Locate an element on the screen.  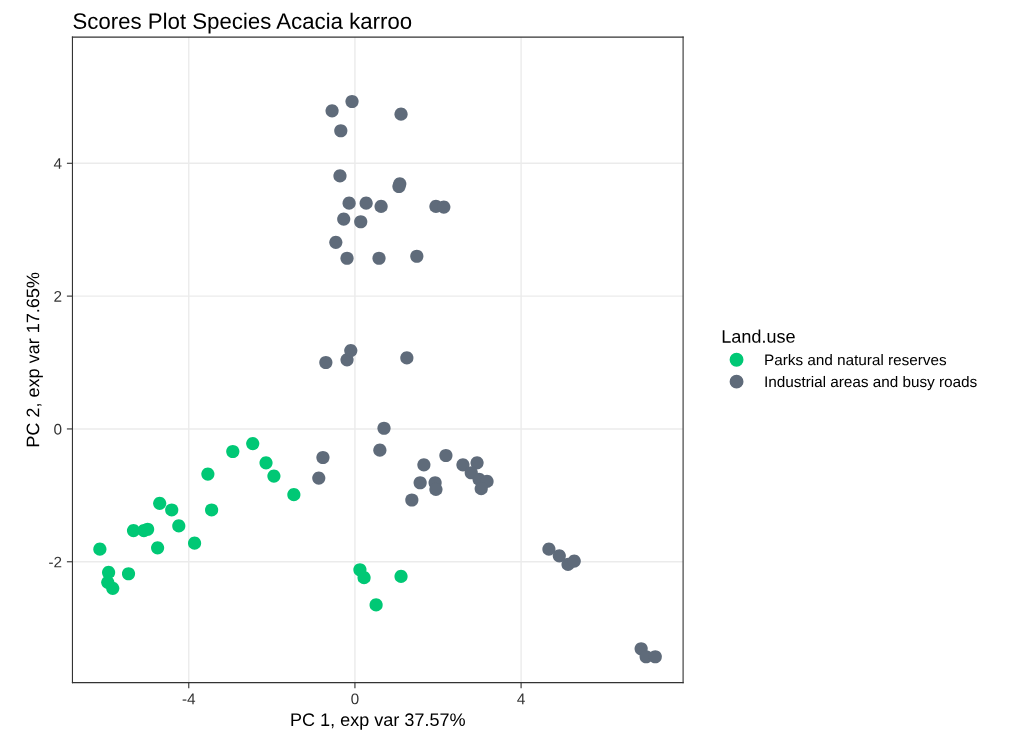
y-tick-label: 0 is located at coordinates (58, 429).